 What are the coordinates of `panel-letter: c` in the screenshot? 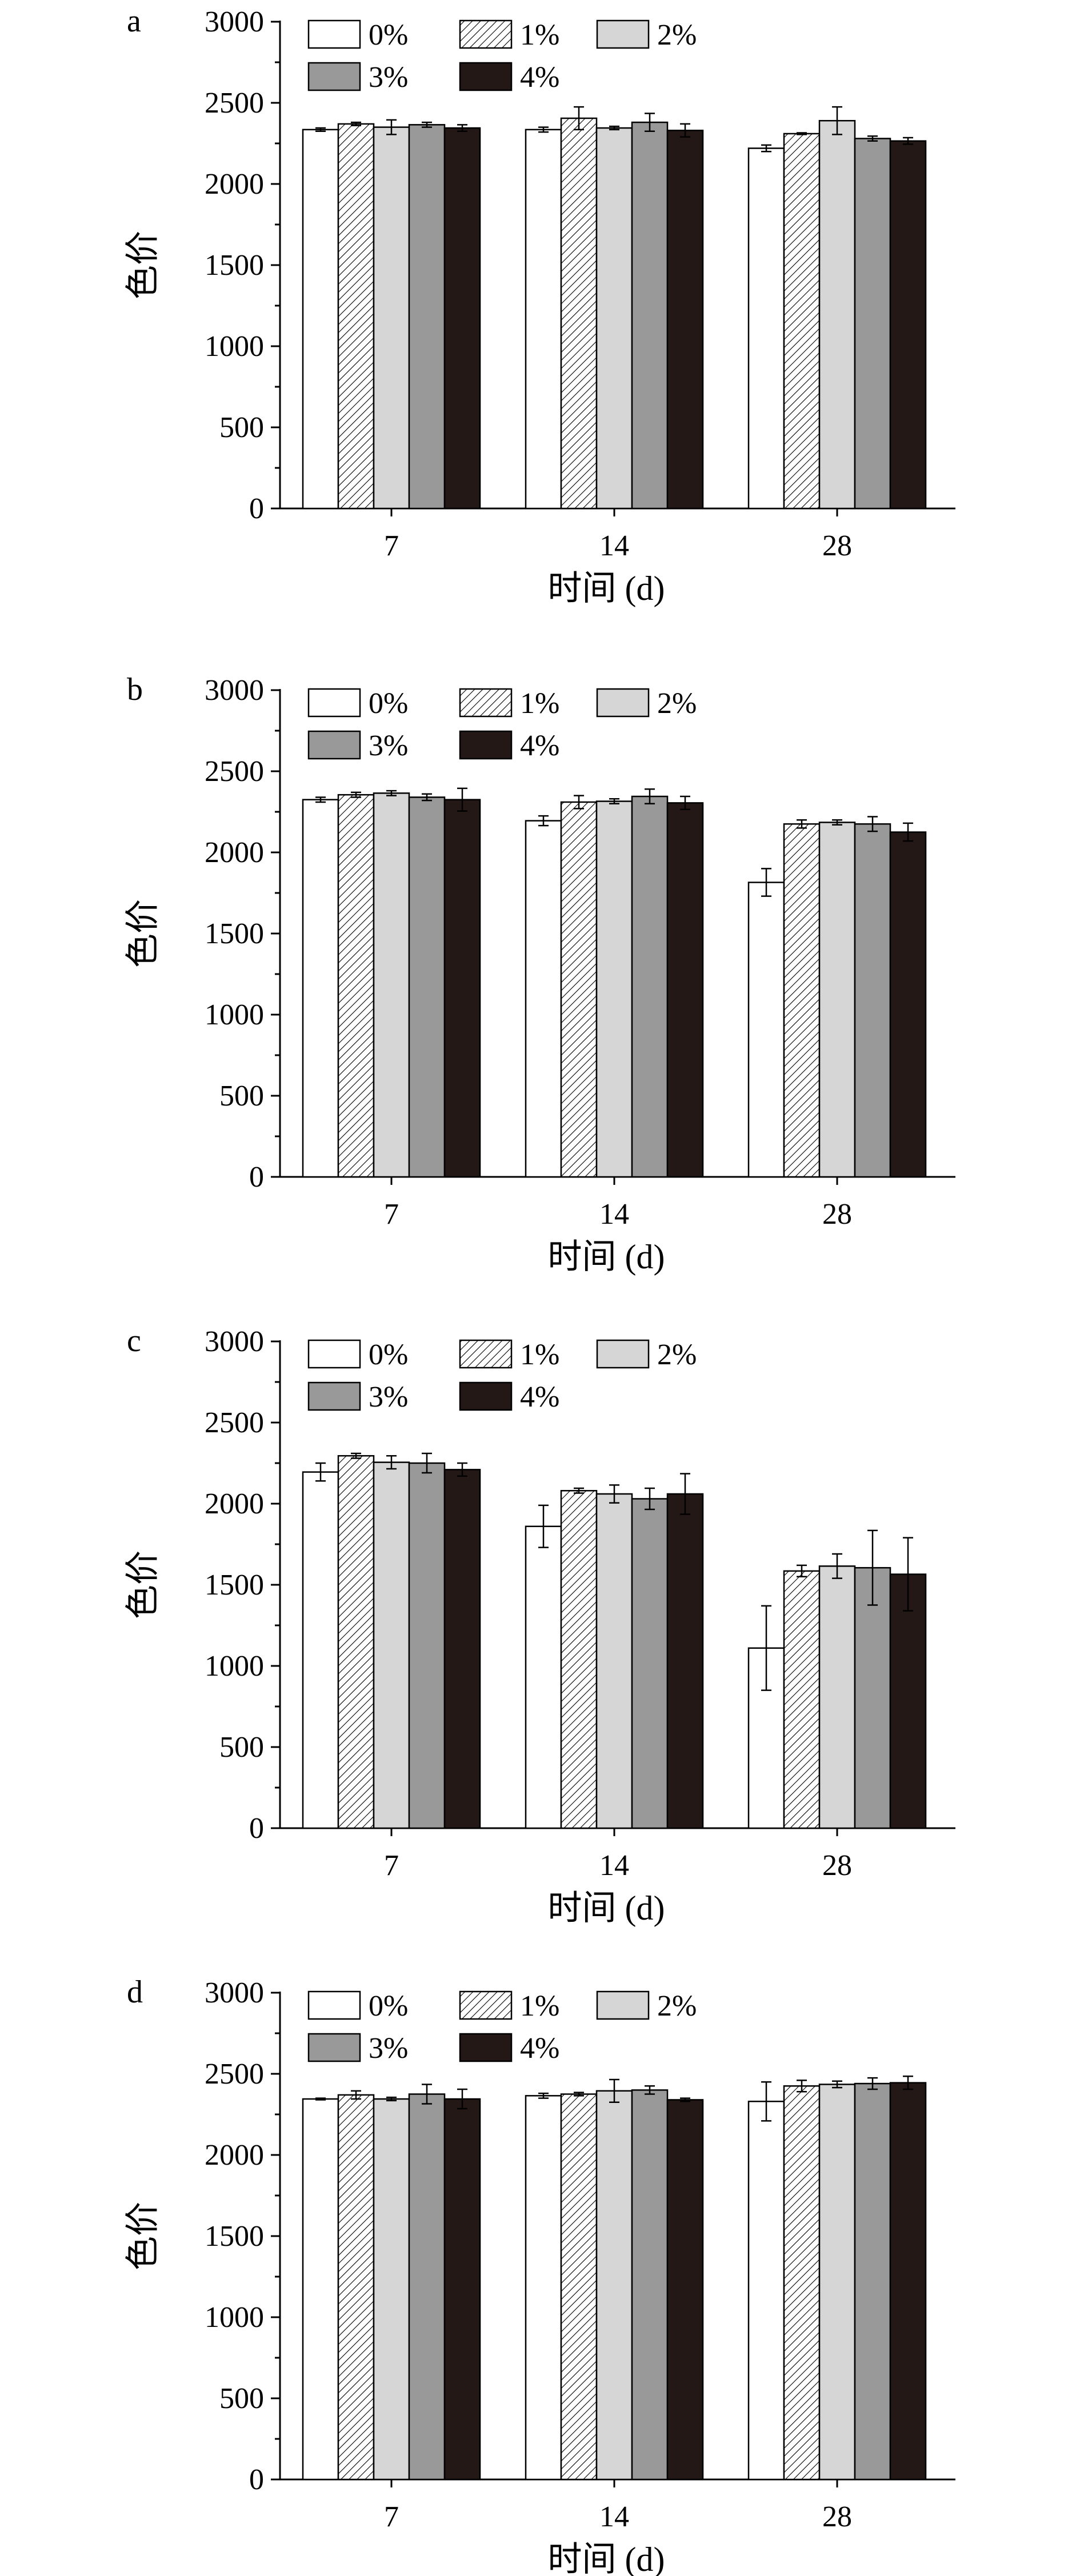 It's located at (134, 1341).